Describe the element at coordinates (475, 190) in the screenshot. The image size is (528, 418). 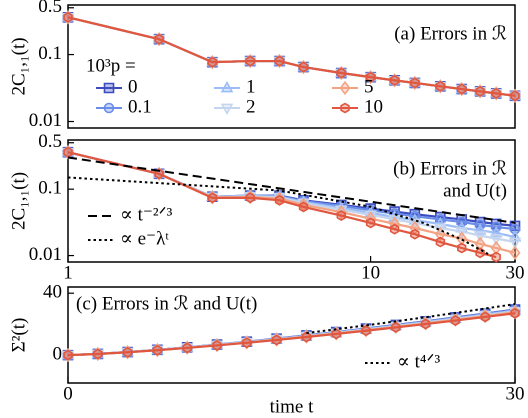
I see `panel-title: and U(t)` at that location.